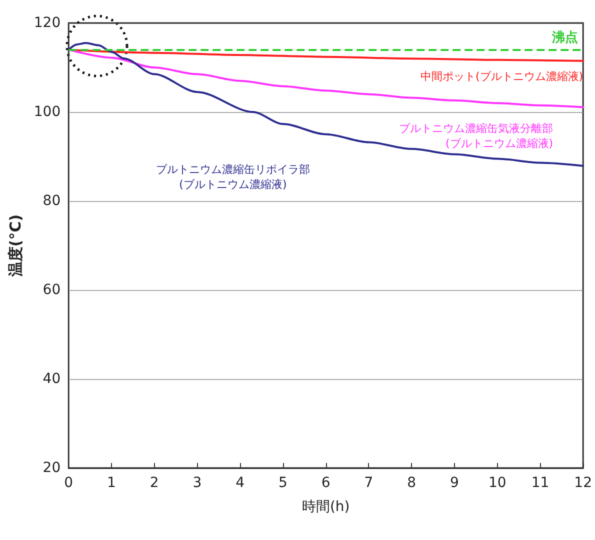 The image size is (595, 540). I want to click on x-tick-label: 0, so click(69, 483).